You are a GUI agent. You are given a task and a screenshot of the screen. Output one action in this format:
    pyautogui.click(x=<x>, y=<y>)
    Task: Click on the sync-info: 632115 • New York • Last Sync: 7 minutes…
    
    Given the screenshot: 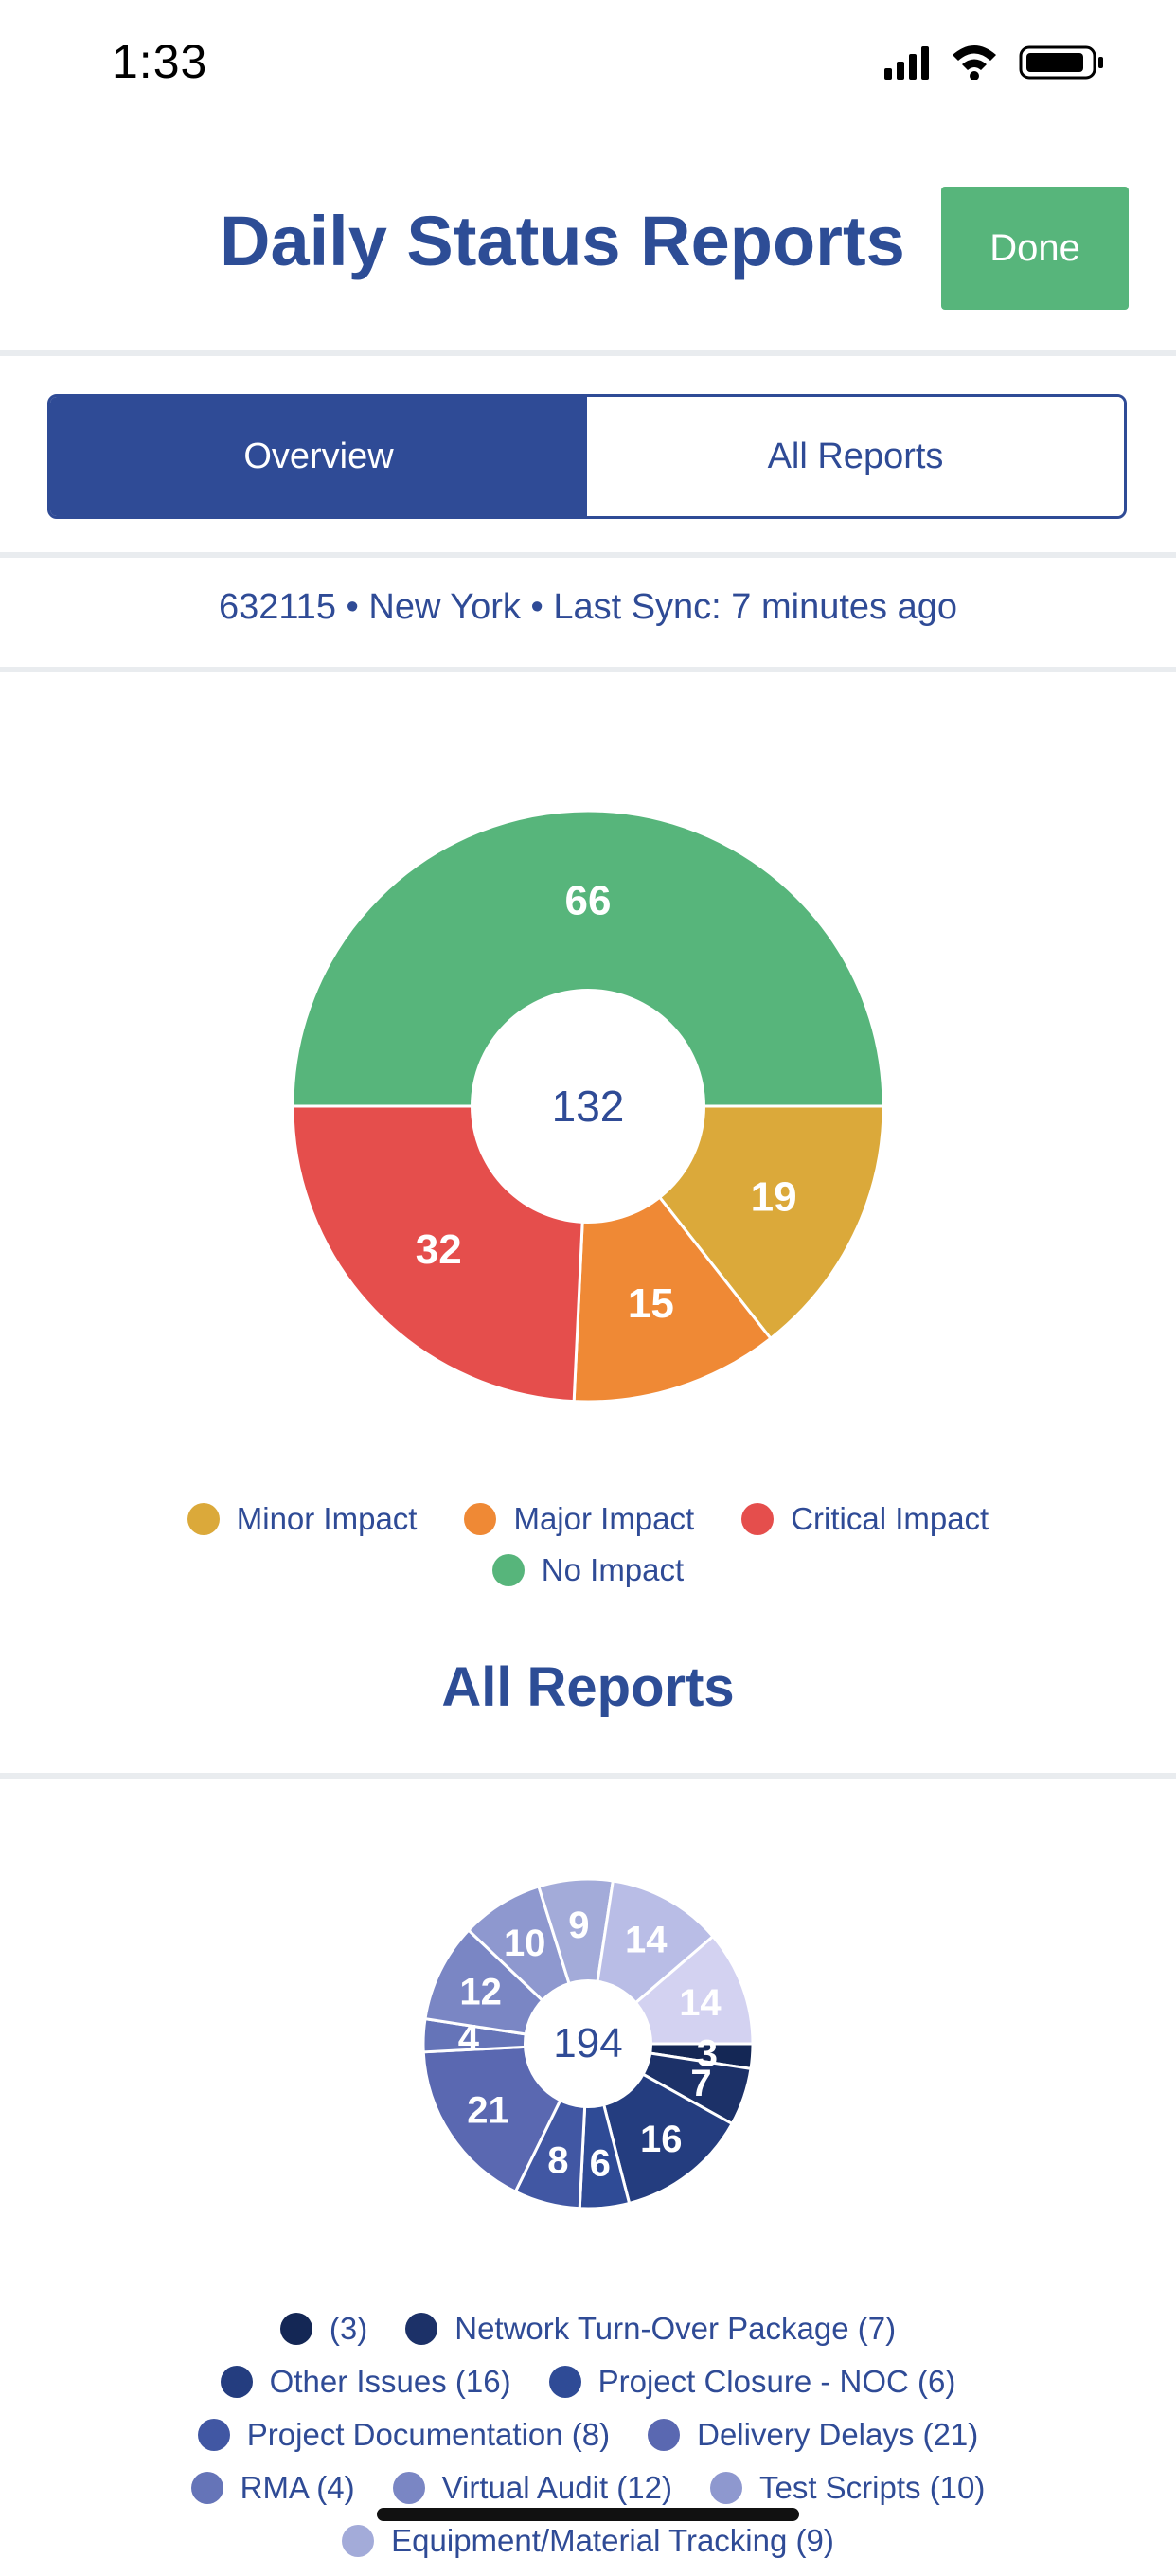 What is the action you would take?
    pyautogui.click(x=588, y=607)
    